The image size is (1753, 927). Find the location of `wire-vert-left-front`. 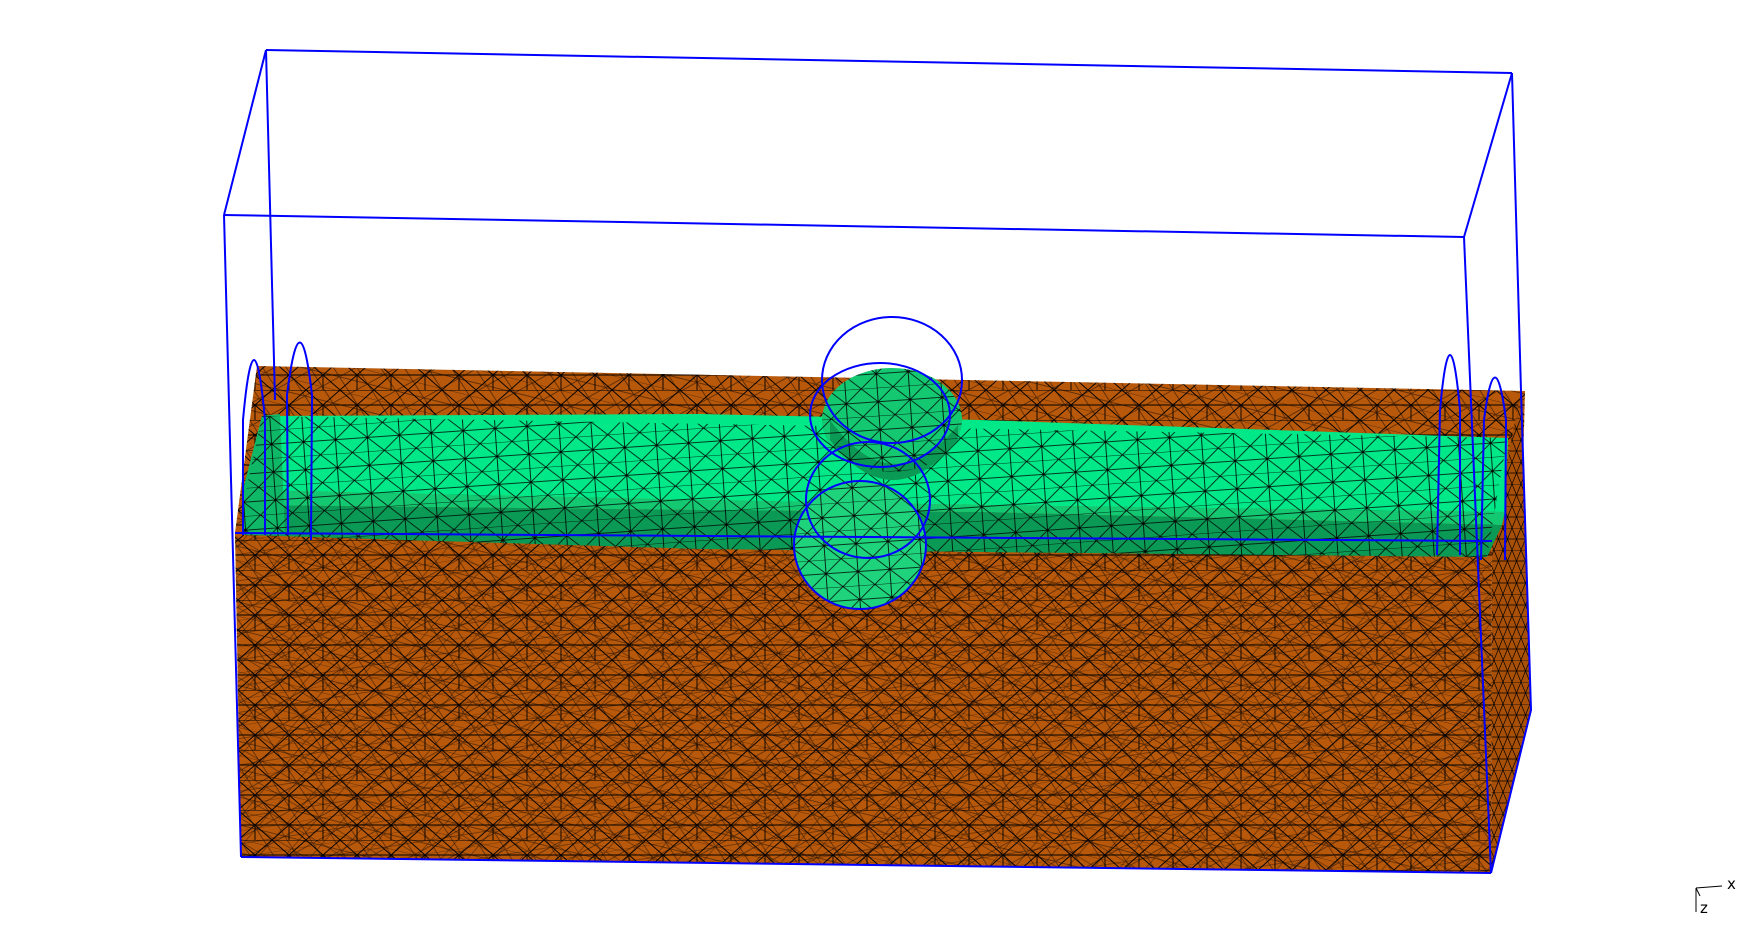

wire-vert-left-front is located at coordinates (232, 536).